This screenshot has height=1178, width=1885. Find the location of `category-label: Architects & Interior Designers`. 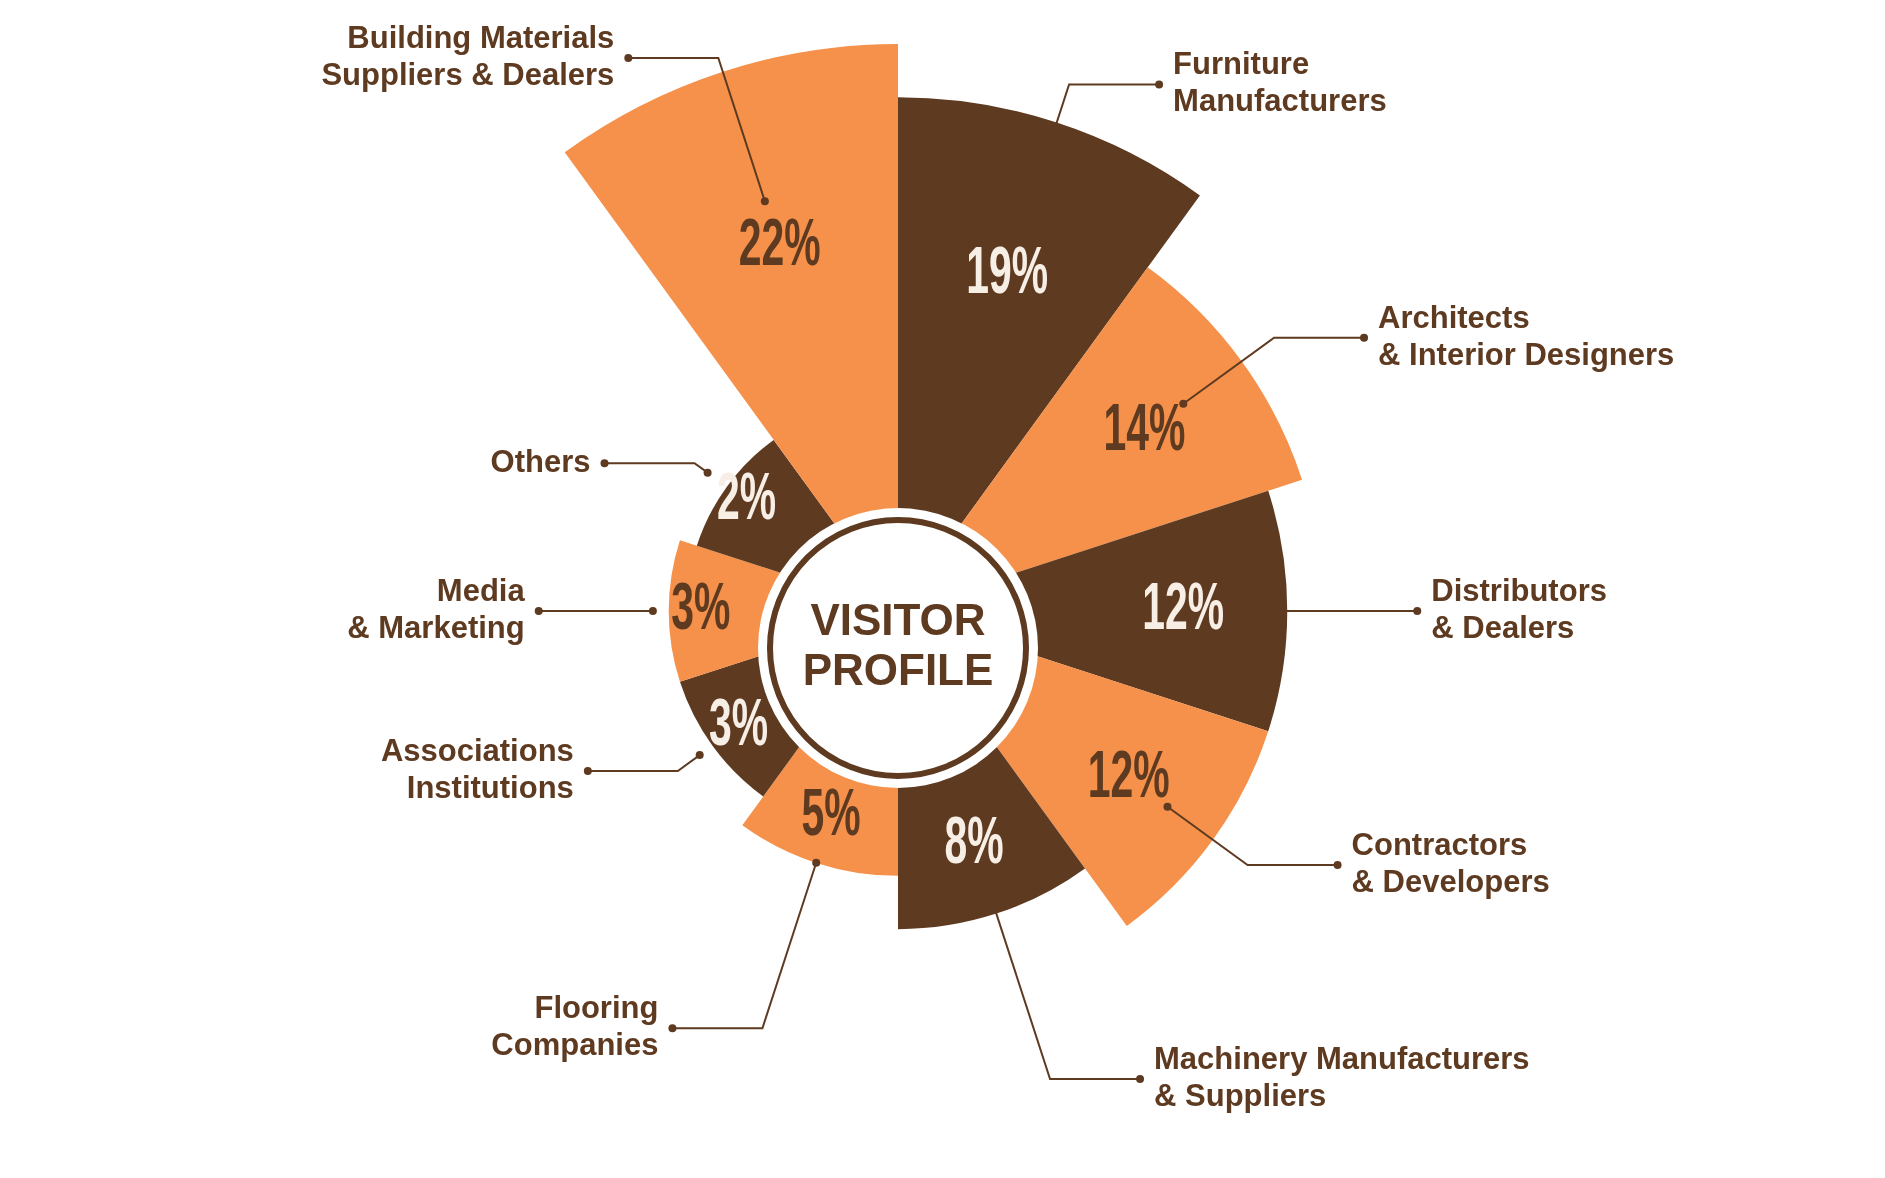

category-label: Architects & Interior Designers is located at coordinates (1526, 335).